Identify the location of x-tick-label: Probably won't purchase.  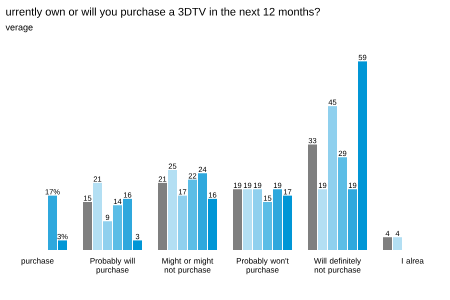
(262, 266).